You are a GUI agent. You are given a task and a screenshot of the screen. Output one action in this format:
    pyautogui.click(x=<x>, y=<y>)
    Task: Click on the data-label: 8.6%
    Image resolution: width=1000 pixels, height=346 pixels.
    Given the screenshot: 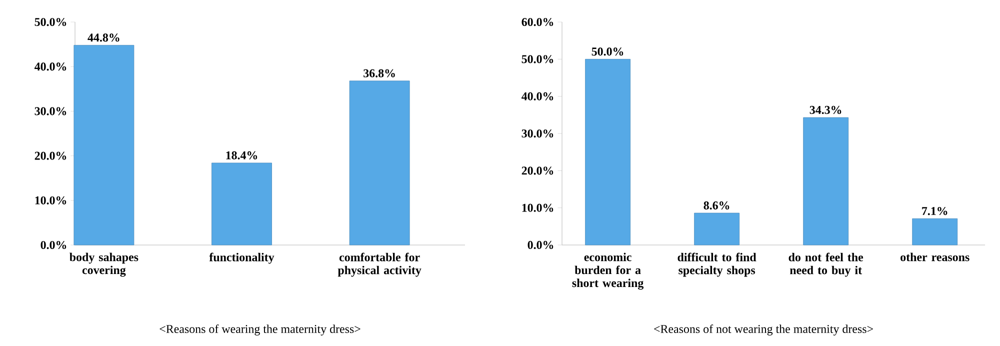 What is the action you would take?
    pyautogui.click(x=717, y=205)
    